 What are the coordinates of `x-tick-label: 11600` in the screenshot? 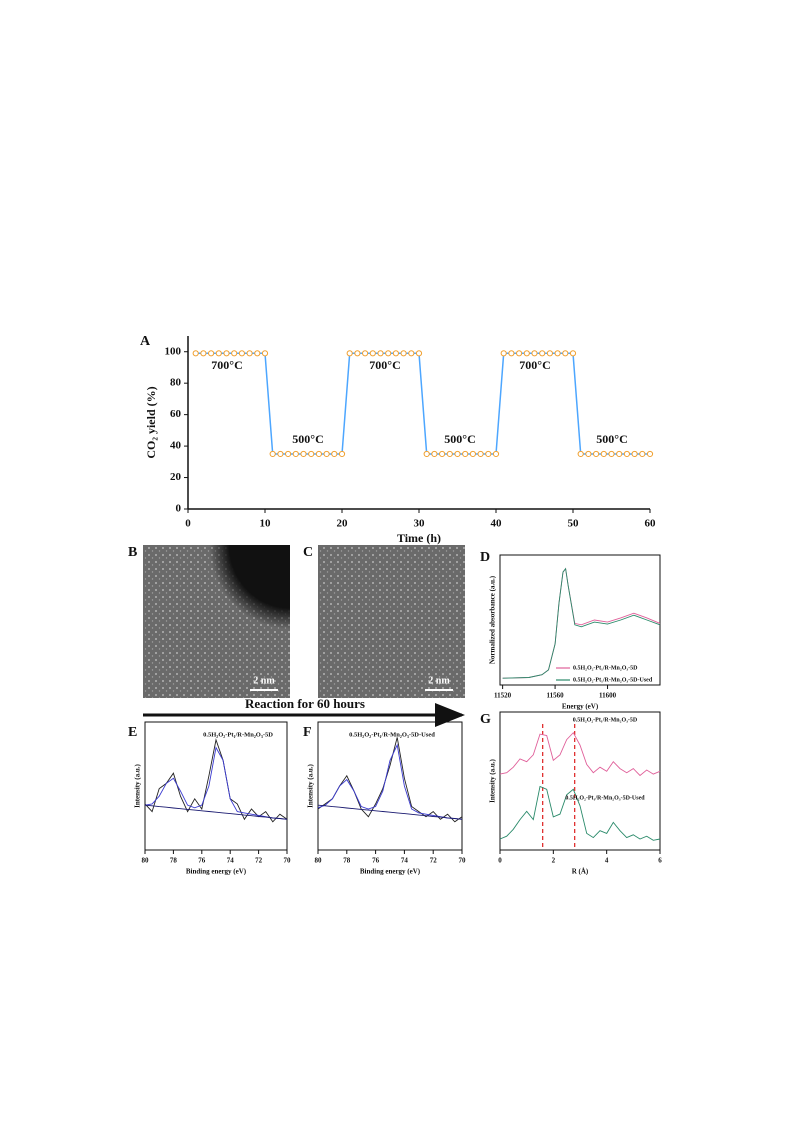 It's located at (608, 696).